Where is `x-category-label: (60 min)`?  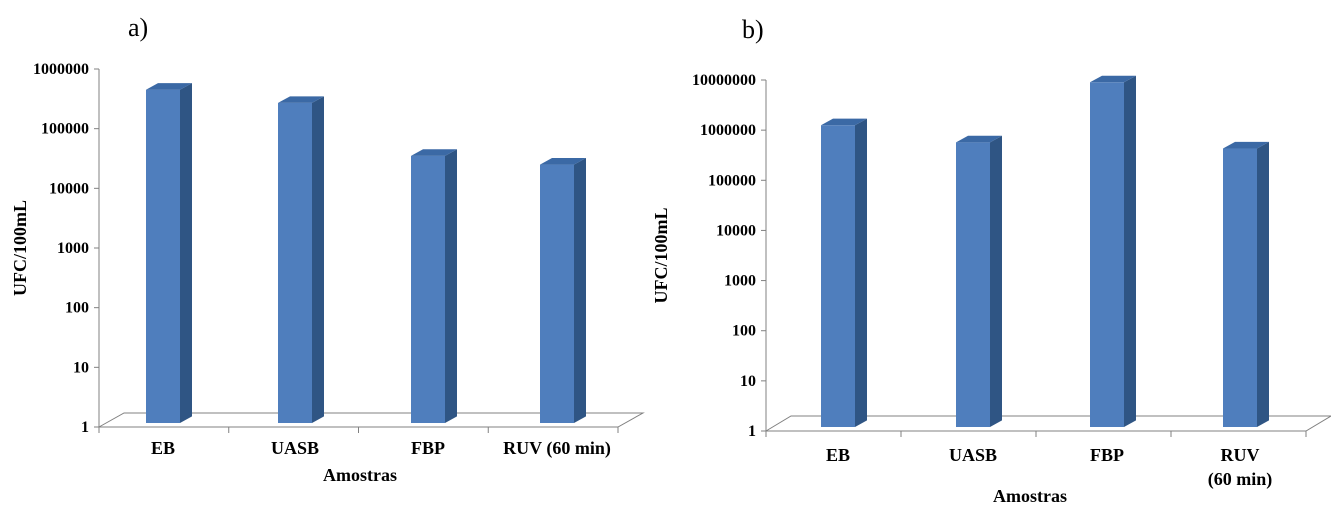 x-category-label: (60 min) is located at coordinates (1240, 479).